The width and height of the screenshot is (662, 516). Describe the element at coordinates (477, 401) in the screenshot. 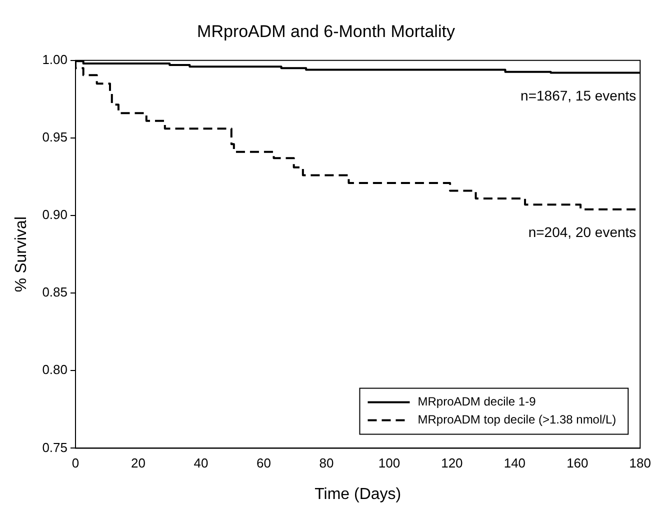

I see `legend-label: MRproADM decile 1-9` at that location.